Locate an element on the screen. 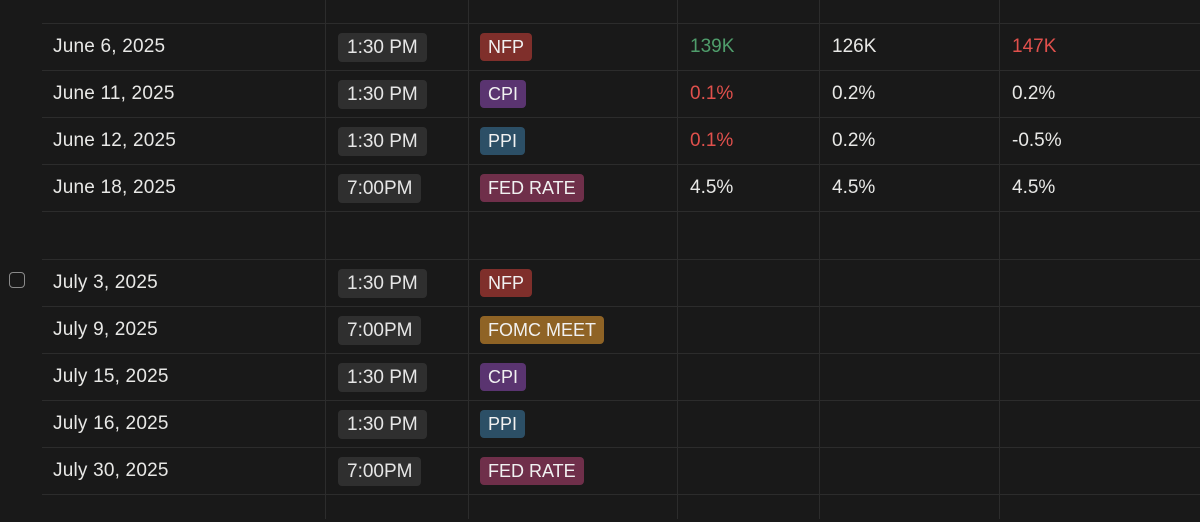 This screenshot has width=1200, height=522. previous-cell: 147K is located at coordinates (1034, 46).